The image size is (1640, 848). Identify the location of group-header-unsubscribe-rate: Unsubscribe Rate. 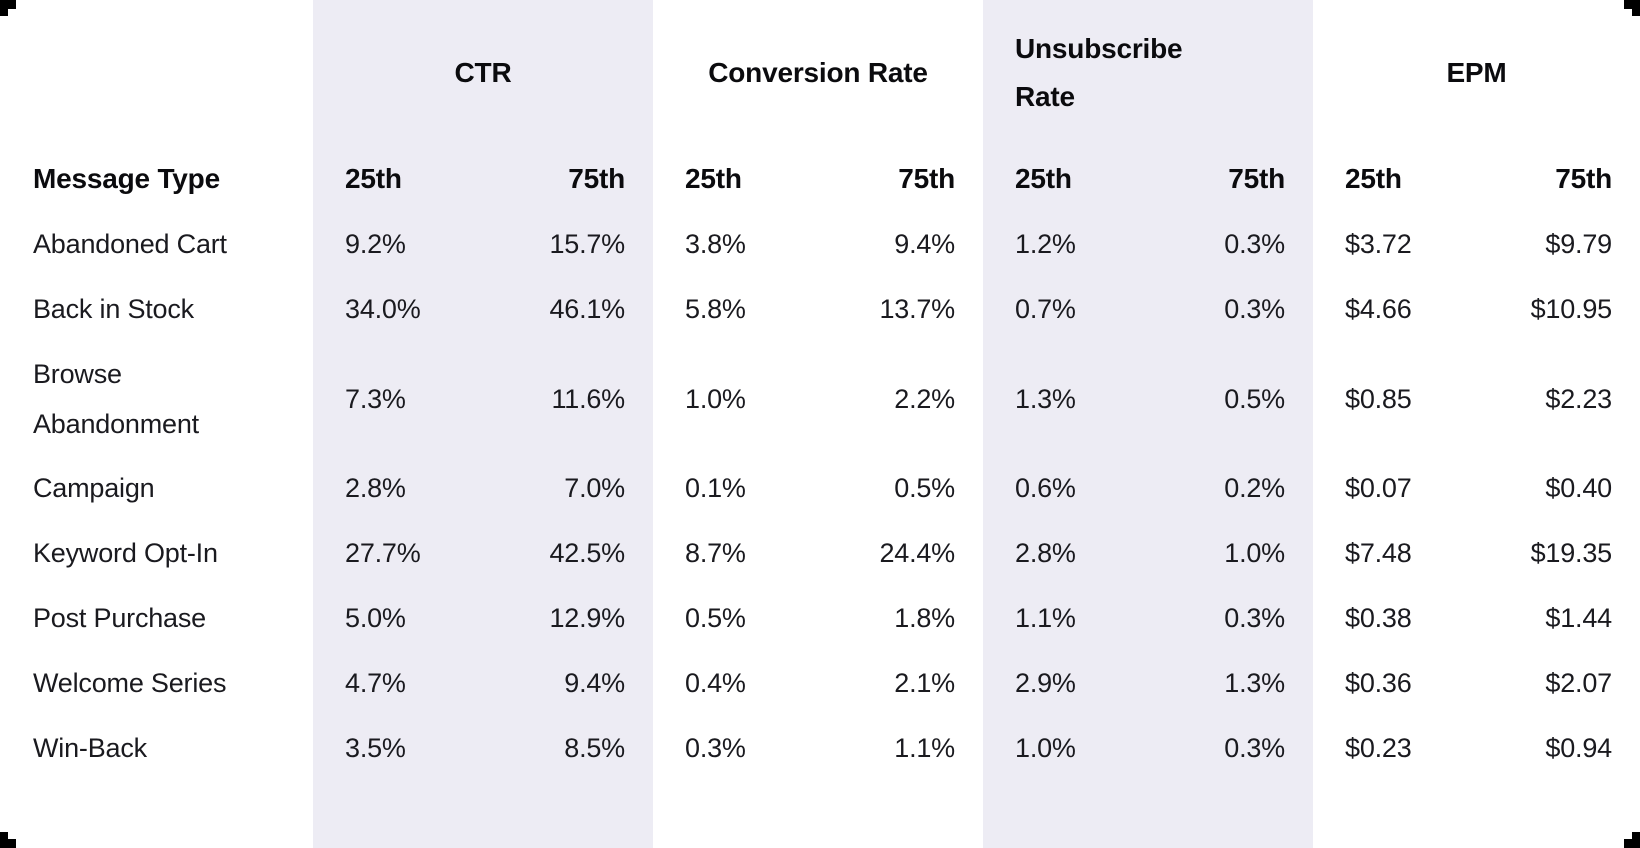
(1148, 72).